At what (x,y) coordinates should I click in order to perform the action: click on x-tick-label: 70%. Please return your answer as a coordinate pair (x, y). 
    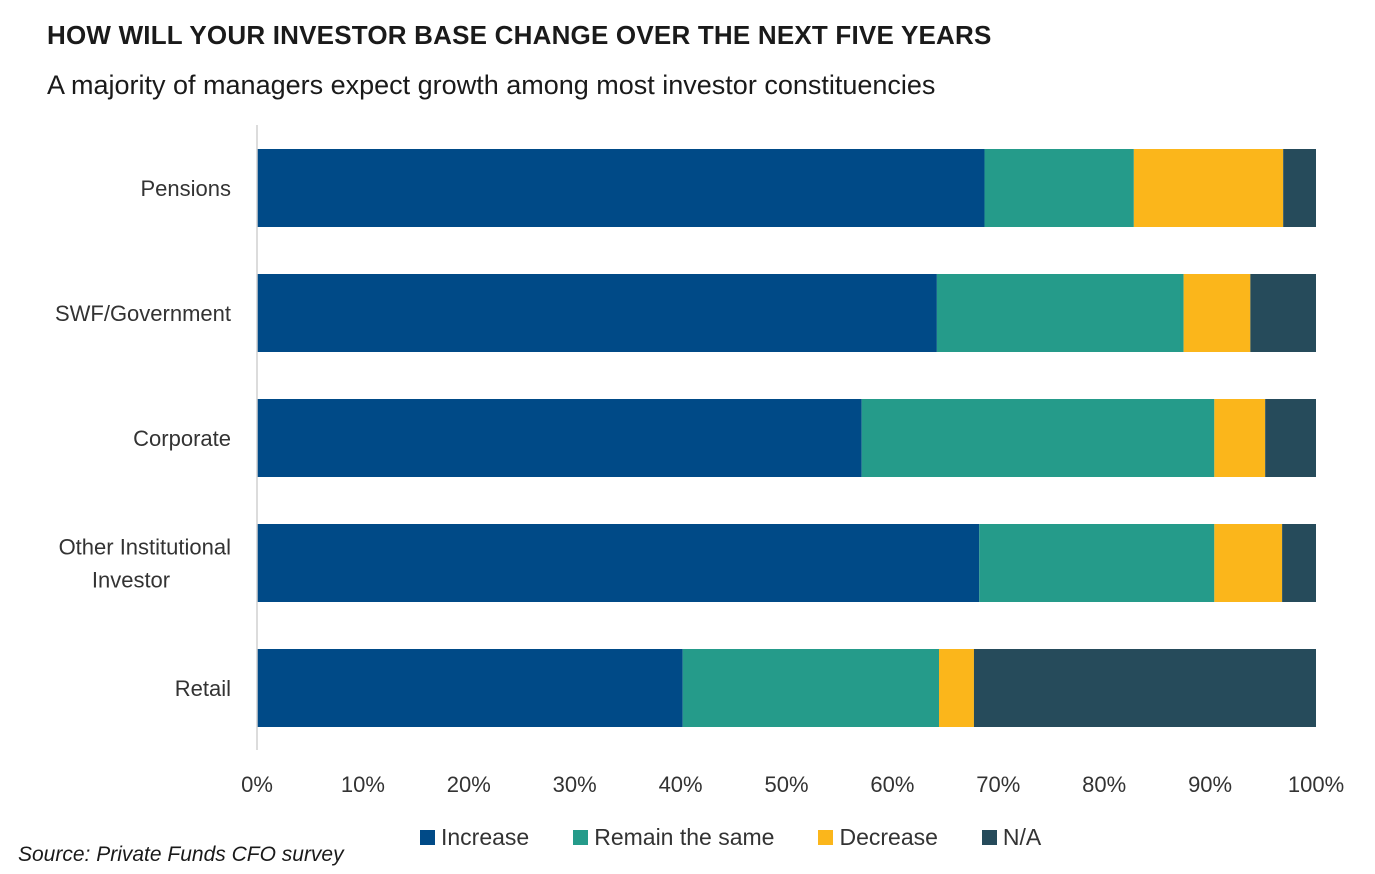
    Looking at the image, I should click on (998, 784).